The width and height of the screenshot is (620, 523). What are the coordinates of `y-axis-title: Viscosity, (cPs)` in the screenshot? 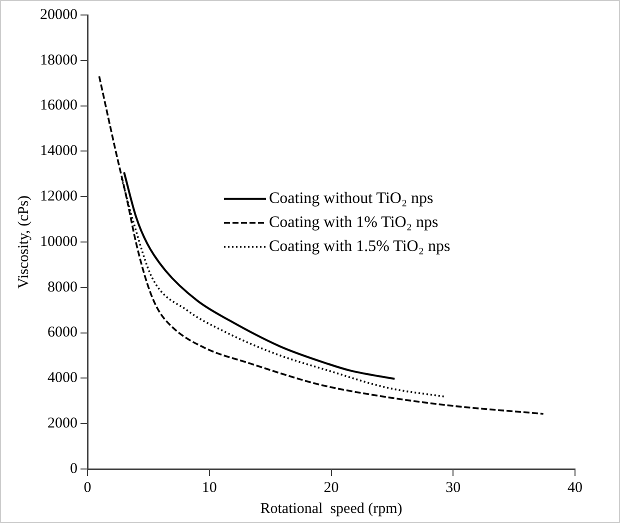 It's located at (24, 242).